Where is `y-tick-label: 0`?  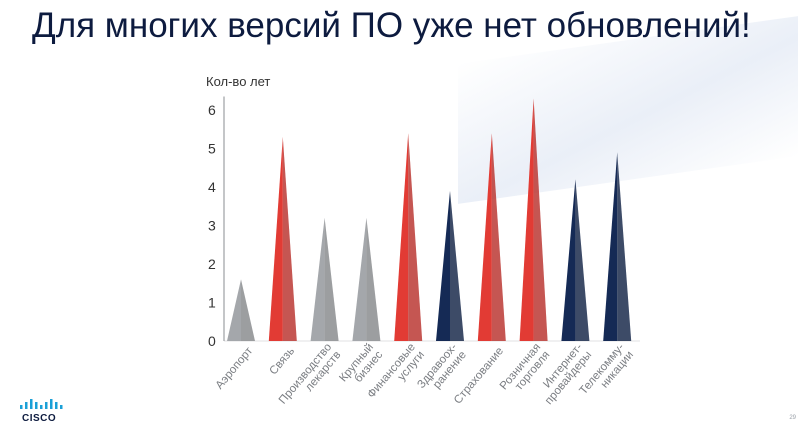 y-tick-label: 0 is located at coordinates (212, 341).